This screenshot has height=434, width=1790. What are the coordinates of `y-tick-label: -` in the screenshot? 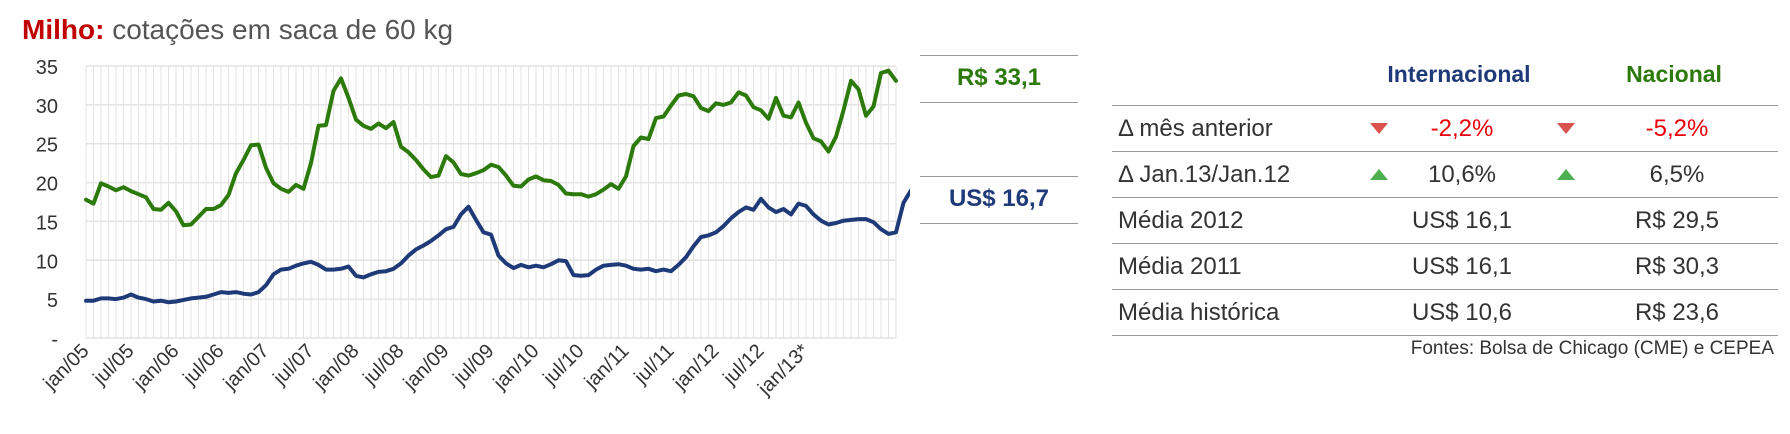 It's located at (54, 340).